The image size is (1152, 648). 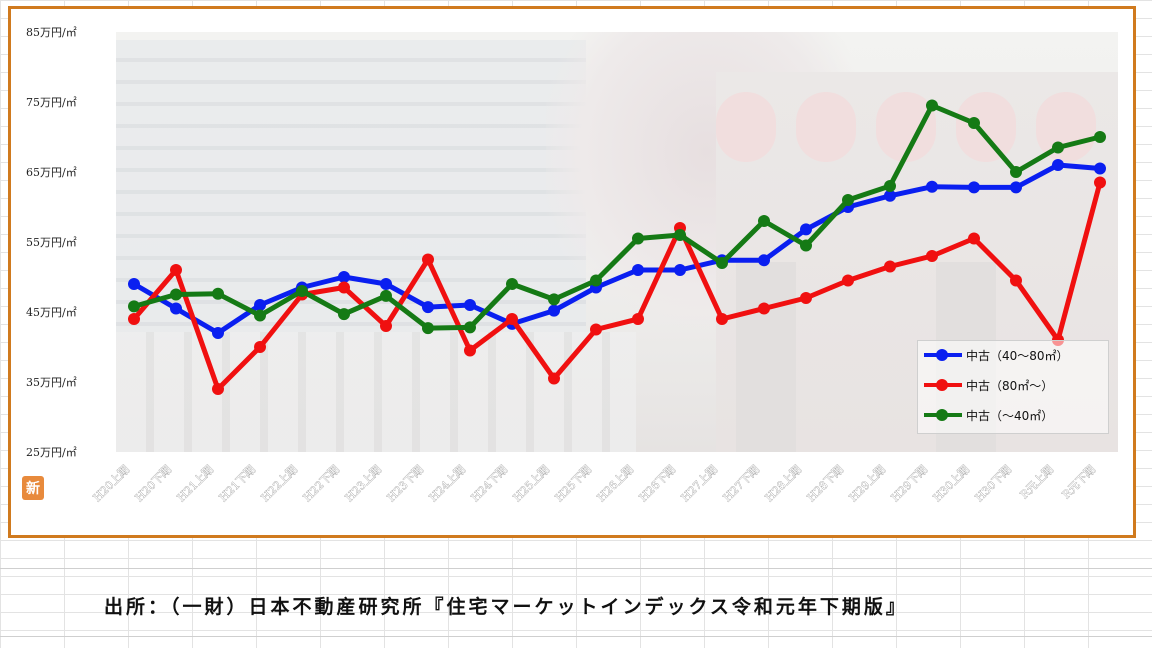 What do you see at coordinates (111, 483) in the screenshot?
I see `x-tick-label: H20上期` at bounding box center [111, 483].